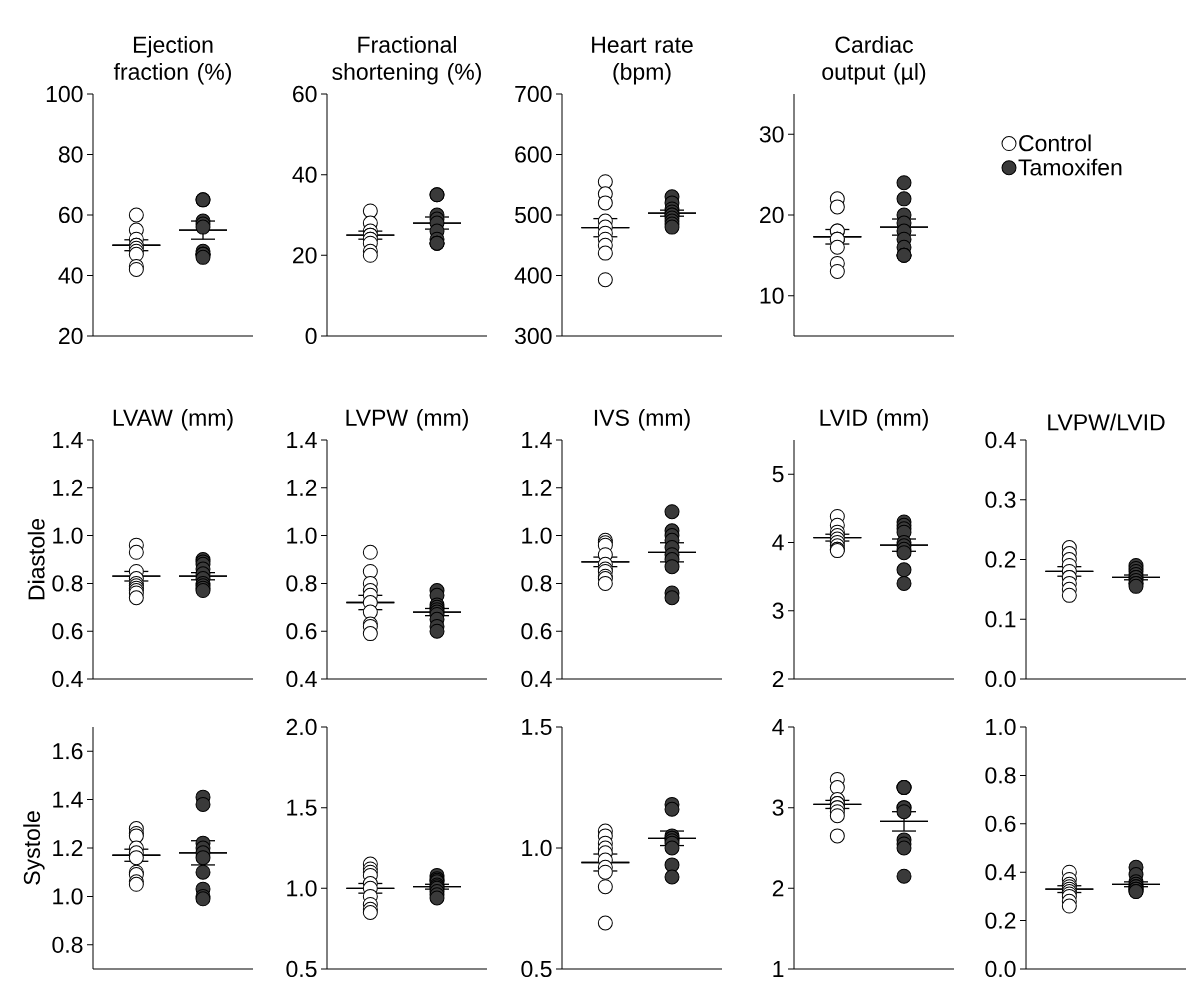 This screenshot has width=1191, height=981. I want to click on y-tick-label: 10, so click(772, 295).